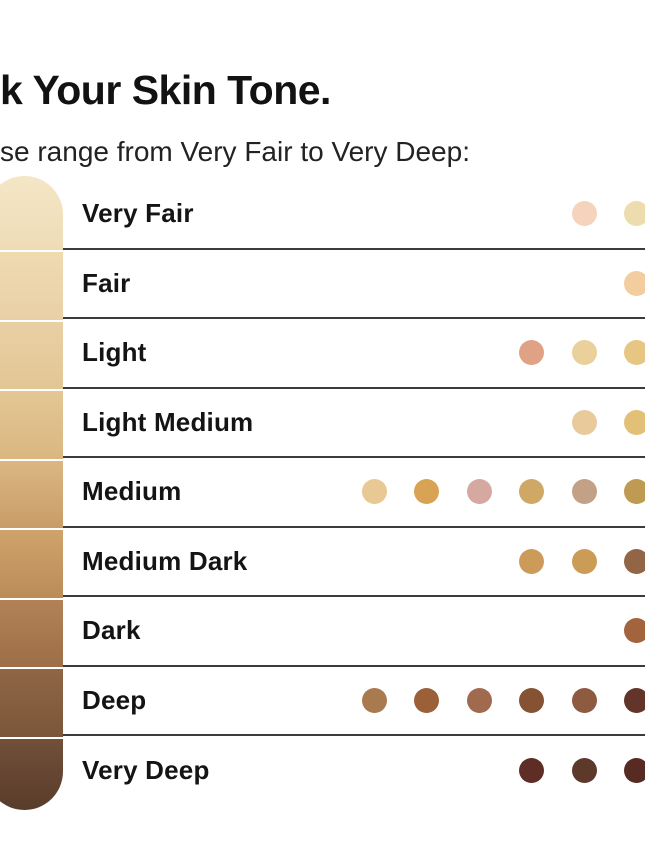 The image size is (645, 860). I want to click on skin-tone-label: Deep, so click(114, 699).